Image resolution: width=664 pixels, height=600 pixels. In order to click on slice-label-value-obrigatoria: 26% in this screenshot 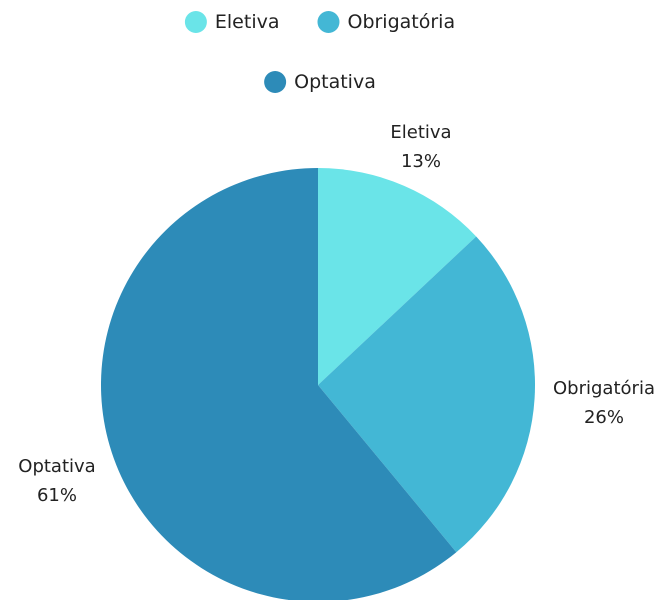, I will do `click(604, 417)`.